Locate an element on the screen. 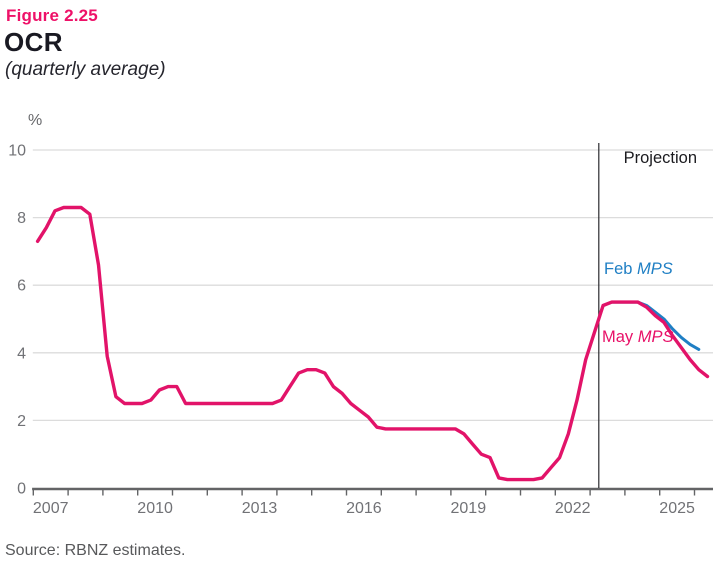 Image resolution: width=718 pixels, height=570 pixels. y-tick-label-0: 0 is located at coordinates (21, 489).